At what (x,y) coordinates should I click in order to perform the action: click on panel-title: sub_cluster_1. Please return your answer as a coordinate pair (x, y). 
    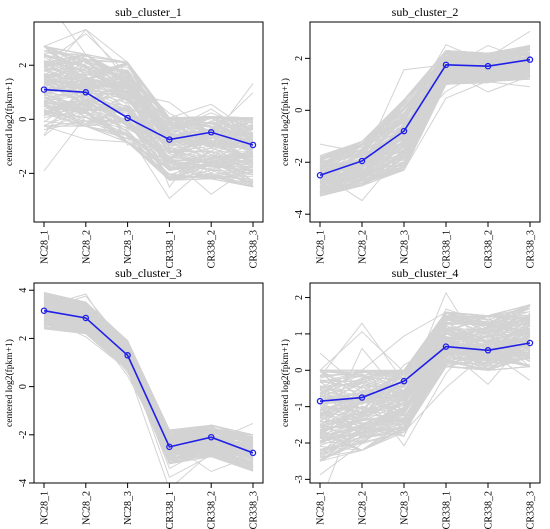
    Looking at the image, I should click on (148, 12).